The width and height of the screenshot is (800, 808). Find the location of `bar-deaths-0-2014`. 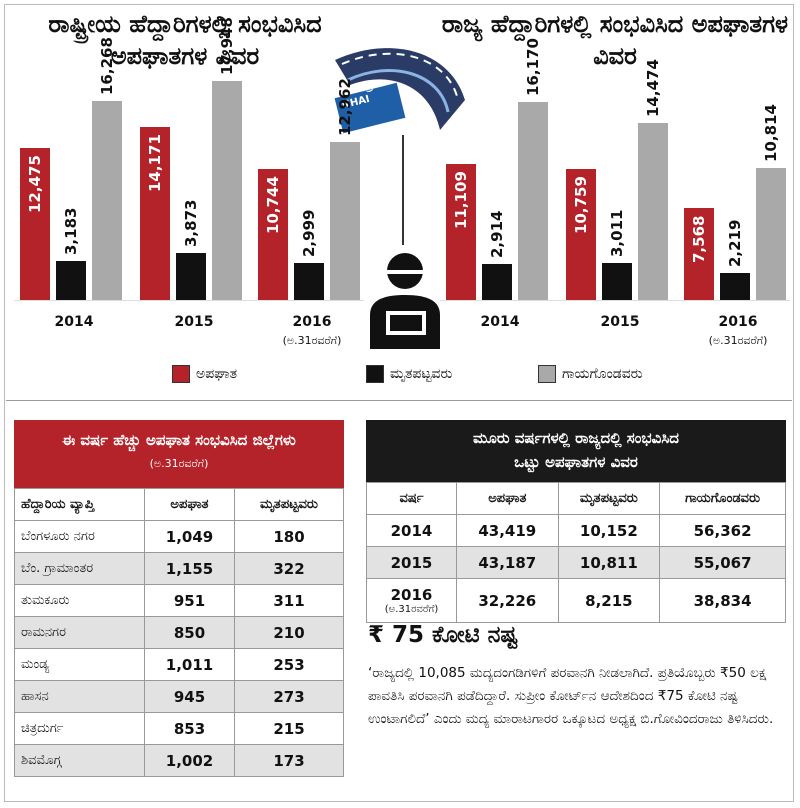

bar-deaths-0-2014 is located at coordinates (71, 280).